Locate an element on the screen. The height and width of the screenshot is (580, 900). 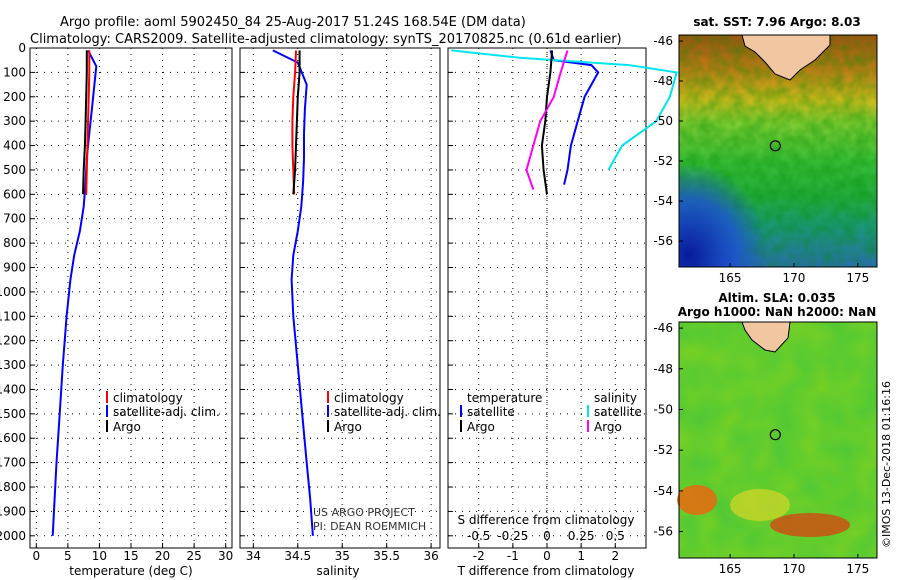
line-satellite-temperature is located at coordinates (74, 292).